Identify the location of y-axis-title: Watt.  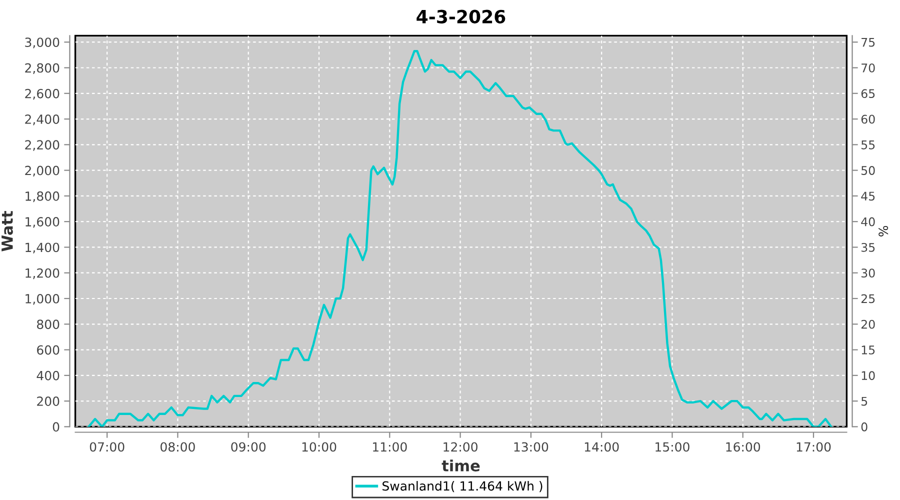
(7, 231).